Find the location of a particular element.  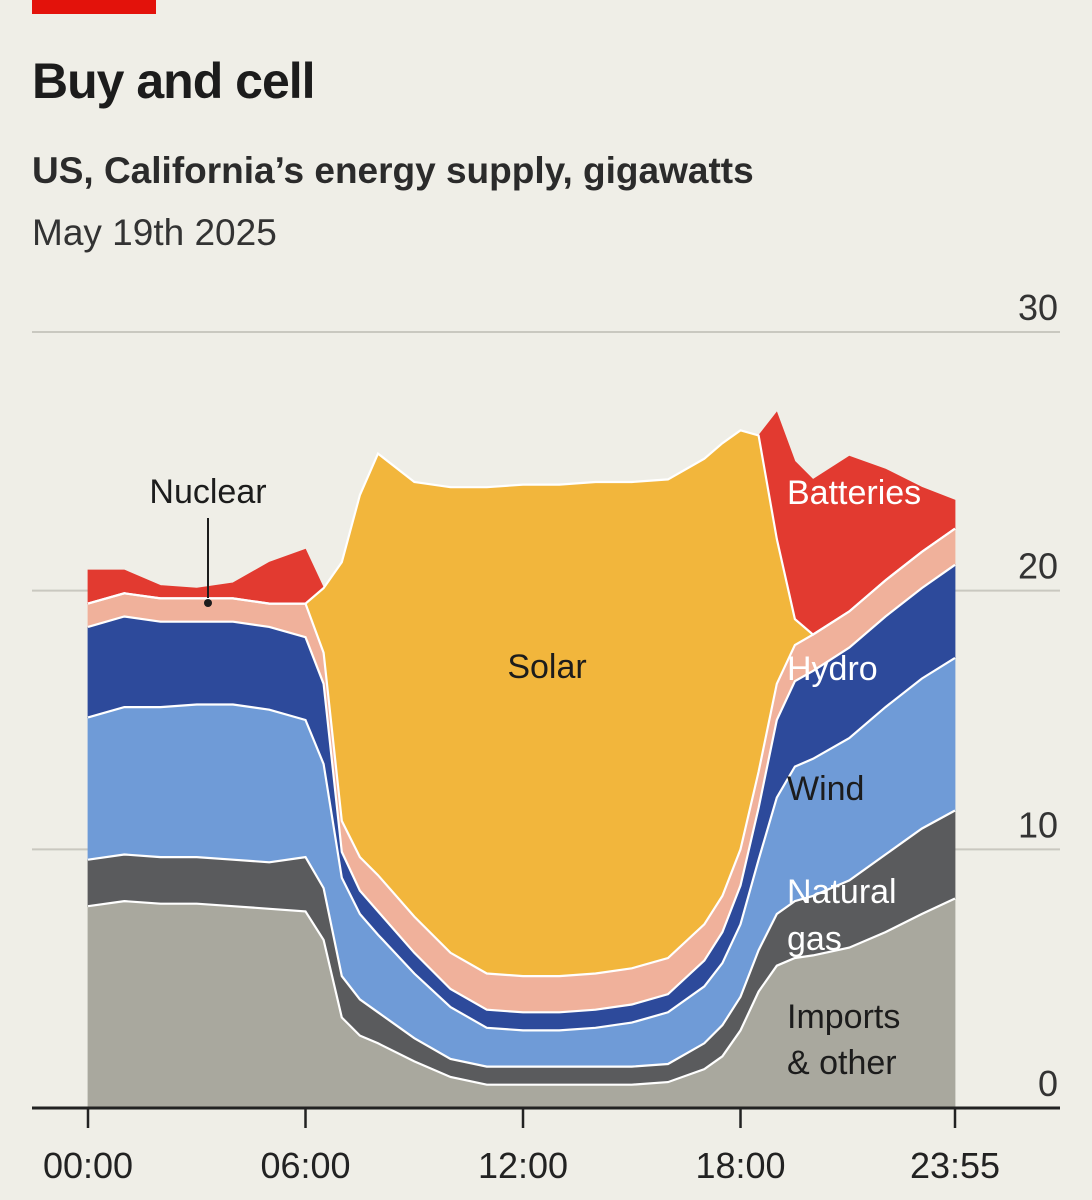

y-tick-label-30: 30 is located at coordinates (1038, 307).